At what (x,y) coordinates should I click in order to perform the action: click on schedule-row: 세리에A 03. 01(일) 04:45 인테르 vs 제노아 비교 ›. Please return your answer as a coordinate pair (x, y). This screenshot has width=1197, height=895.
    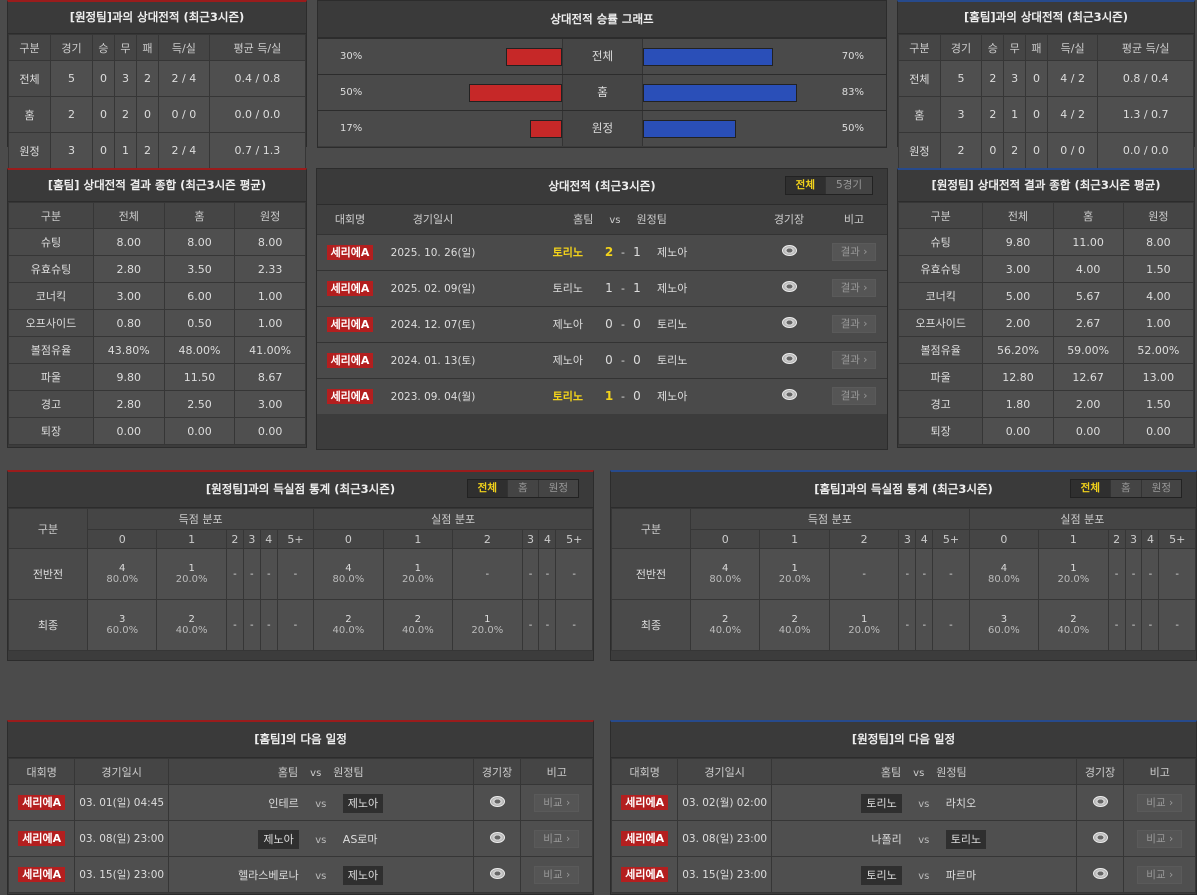
    Looking at the image, I should click on (300, 802).